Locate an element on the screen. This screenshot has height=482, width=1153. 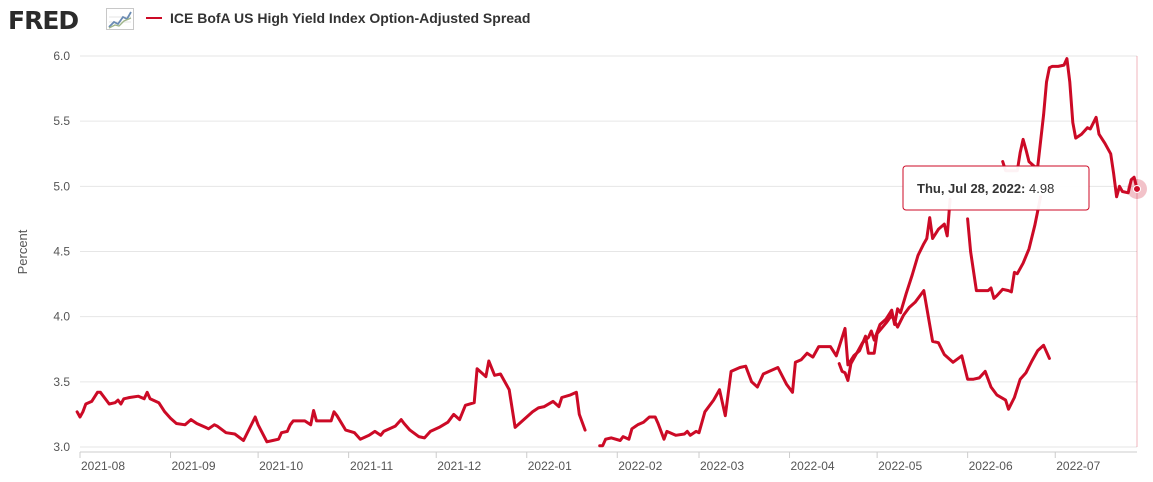
x-tick-label: 2022-03 is located at coordinates (722, 466).